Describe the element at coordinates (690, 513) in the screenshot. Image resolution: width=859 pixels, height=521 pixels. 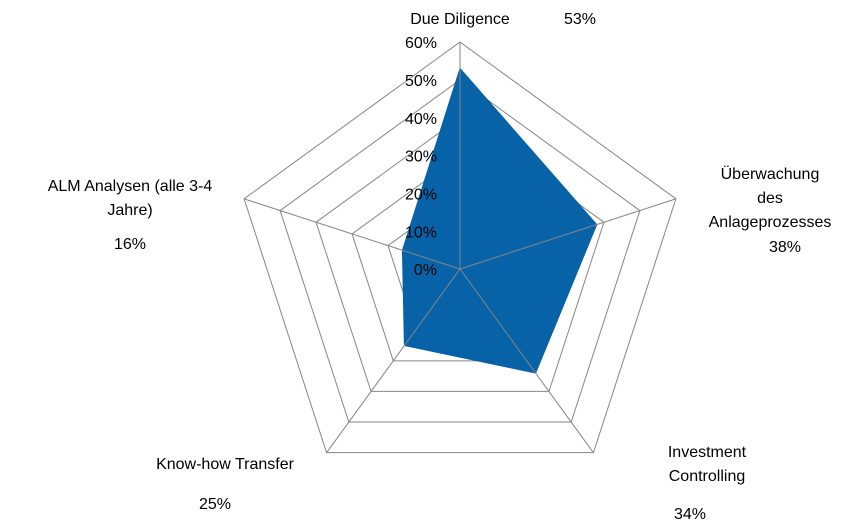
I see `data-label: 34%` at that location.